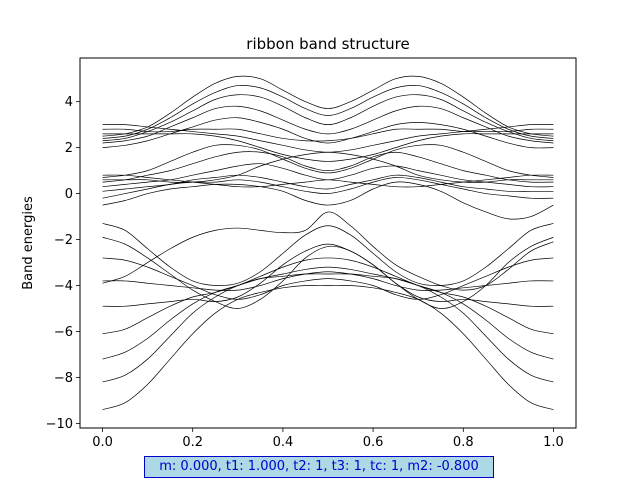 This screenshot has height=480, width=640. What do you see at coordinates (69, 194) in the screenshot?
I see `y-tick-label: 0` at bounding box center [69, 194].